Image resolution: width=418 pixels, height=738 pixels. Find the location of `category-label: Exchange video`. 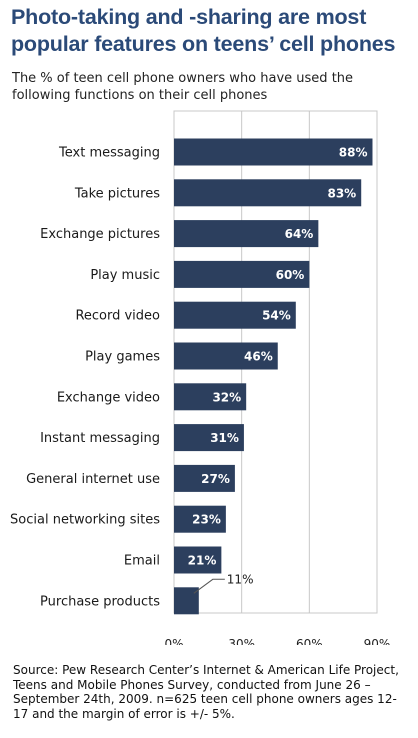

category-label: Exchange video is located at coordinates (108, 397).